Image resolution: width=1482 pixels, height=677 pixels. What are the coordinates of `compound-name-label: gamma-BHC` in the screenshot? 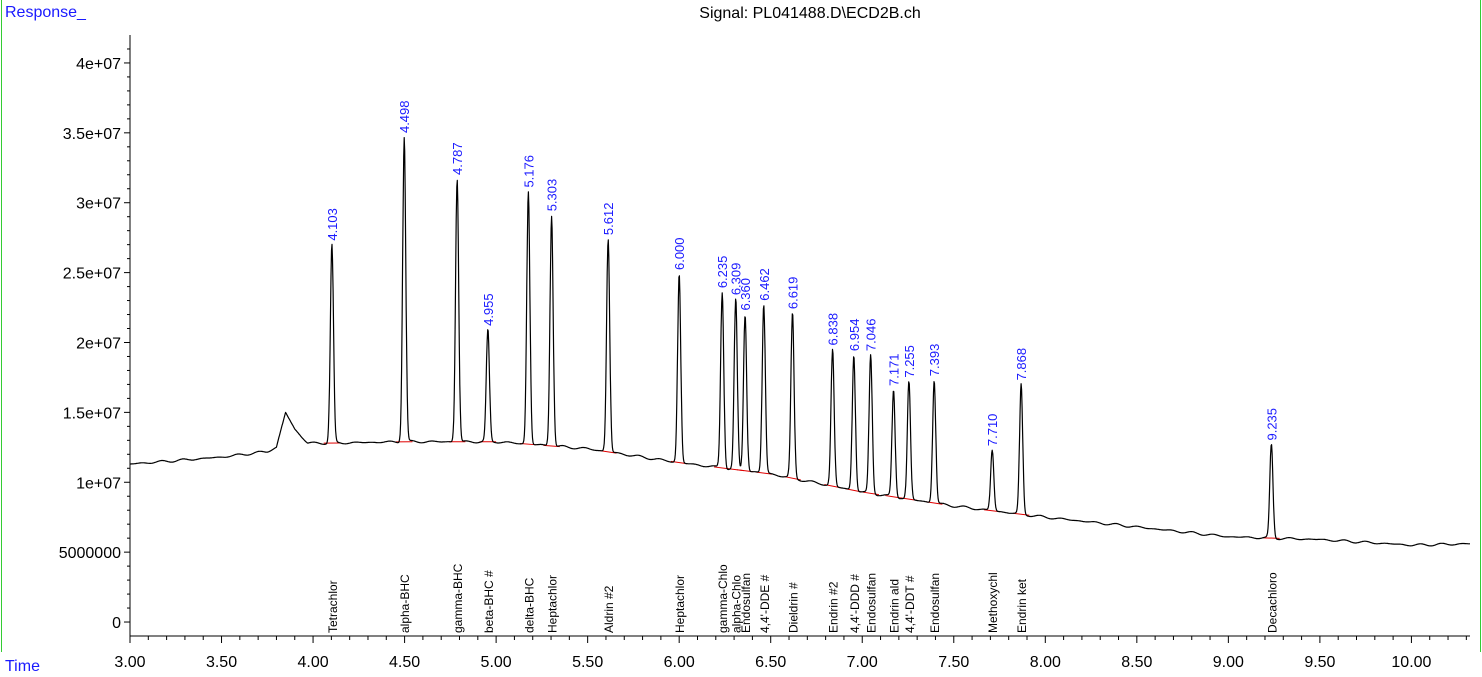 It's located at (458, 598).